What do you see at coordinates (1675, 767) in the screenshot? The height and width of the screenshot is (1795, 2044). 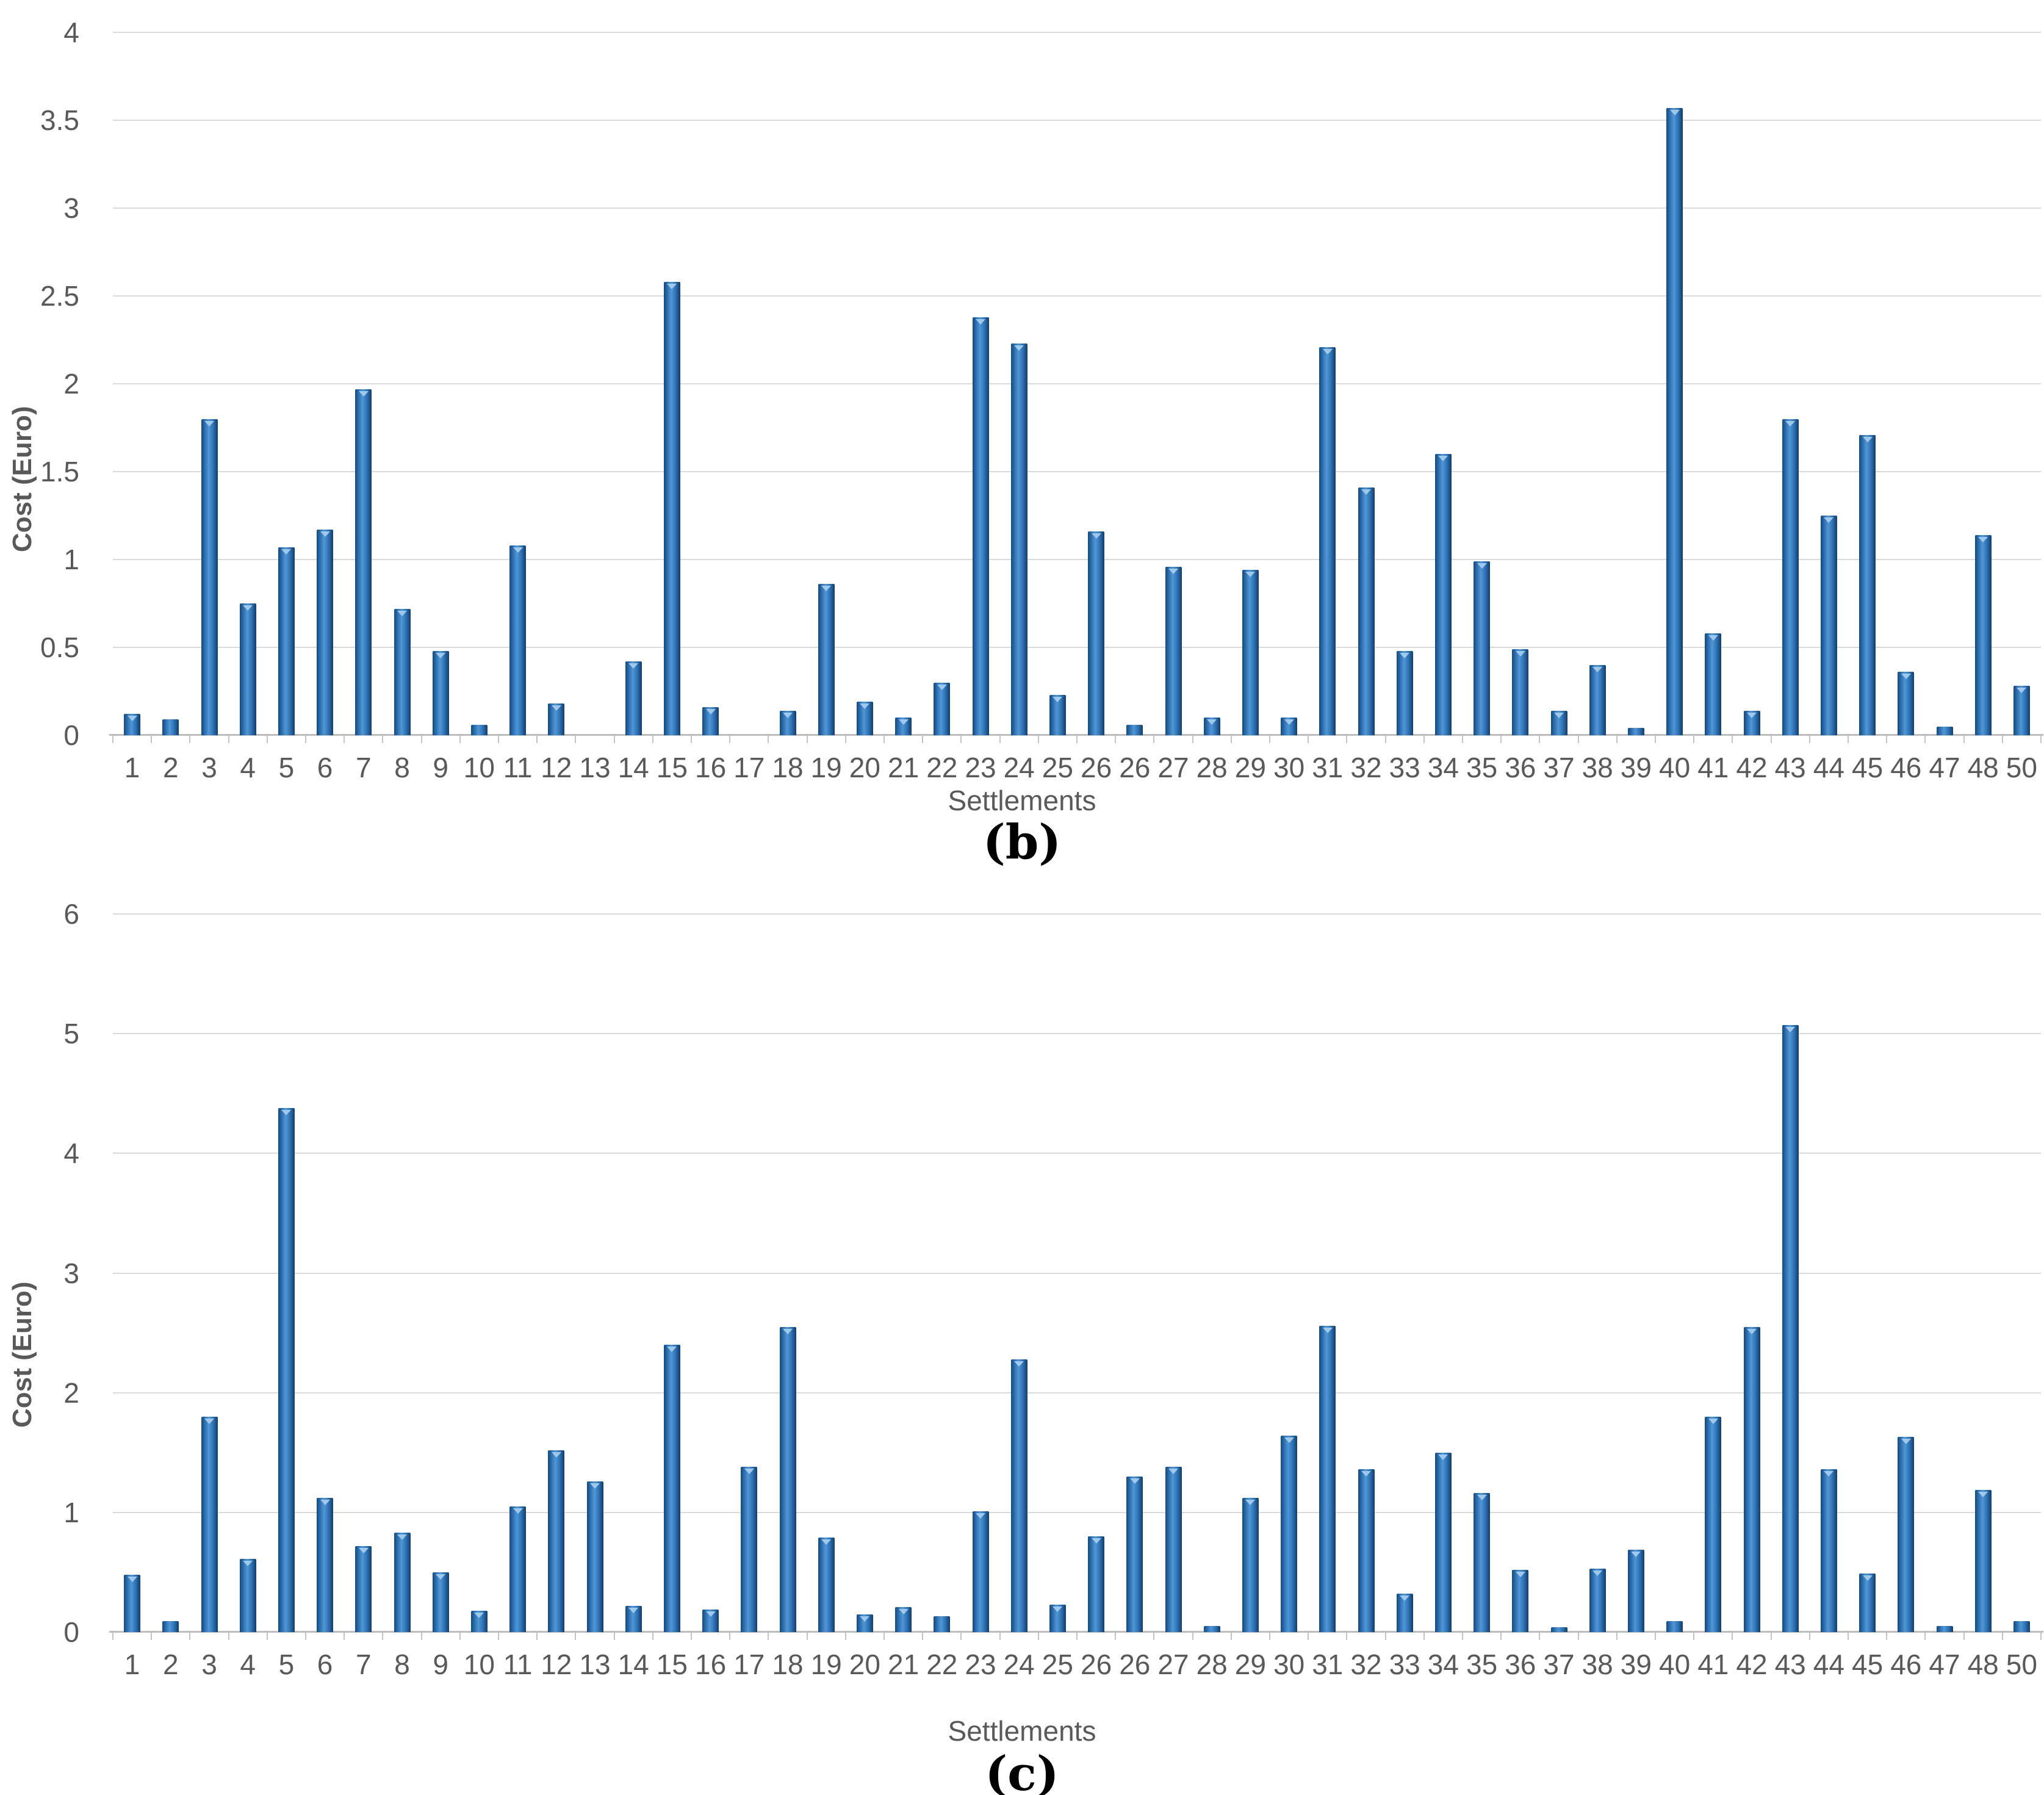 I see `x-tick-label: 40` at bounding box center [1675, 767].